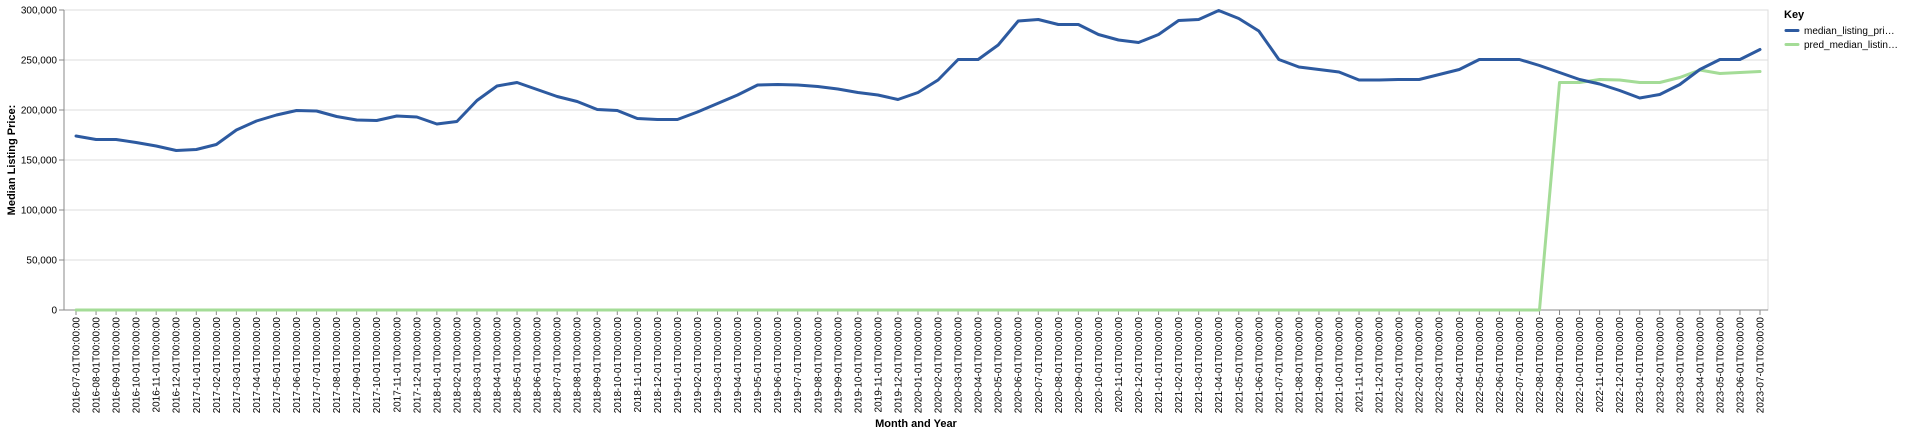 This screenshot has height=434, width=1920. Describe the element at coordinates (1600, 365) in the screenshot. I see `x-tick-label: 2022-11-01T00:00:00` at that location.